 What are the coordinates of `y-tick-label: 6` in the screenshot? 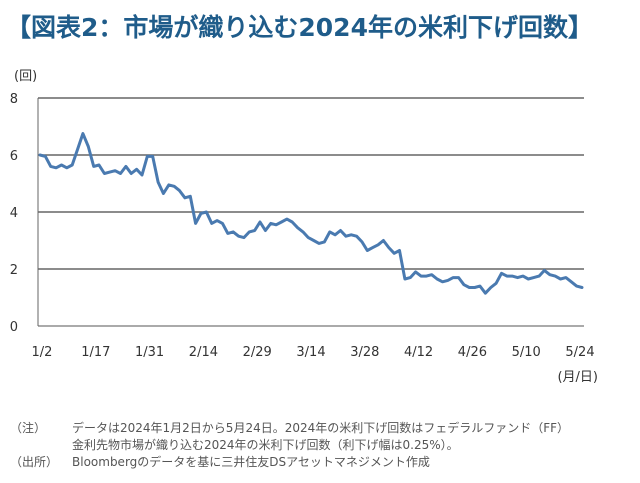 It's located at (14, 156).